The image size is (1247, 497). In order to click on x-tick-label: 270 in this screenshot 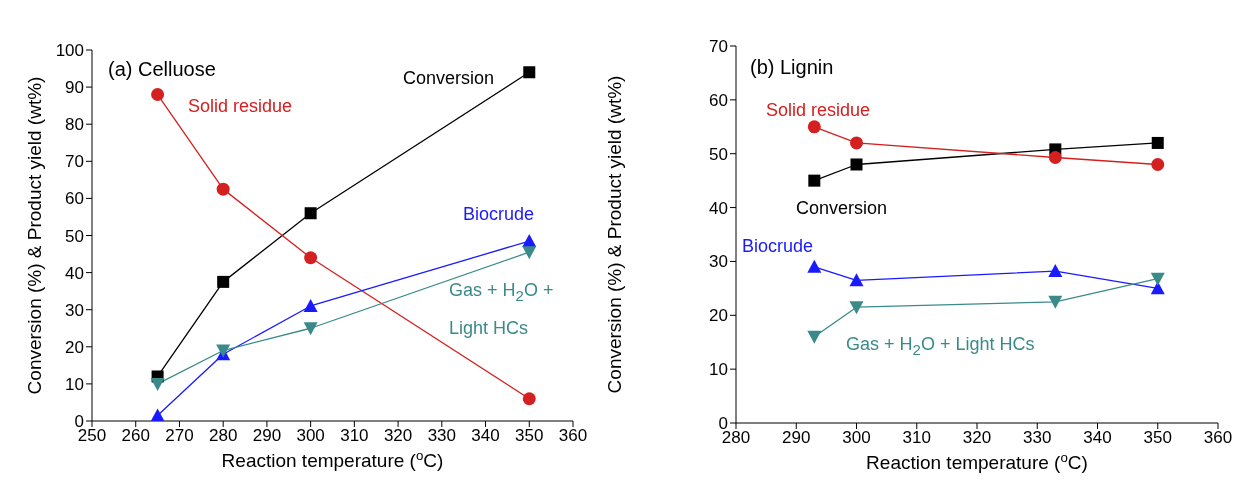, I will do `click(179, 436)`.